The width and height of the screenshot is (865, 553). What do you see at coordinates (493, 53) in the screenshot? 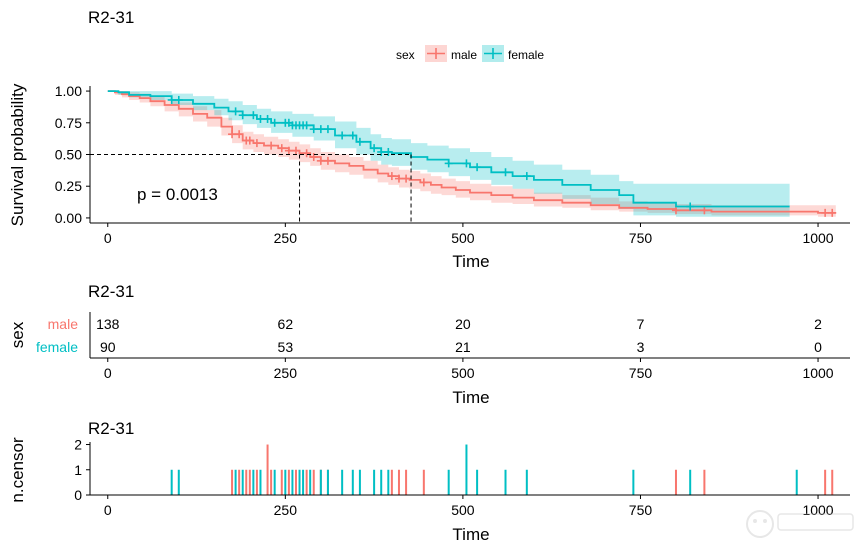
I see `legend-key-female` at bounding box center [493, 53].